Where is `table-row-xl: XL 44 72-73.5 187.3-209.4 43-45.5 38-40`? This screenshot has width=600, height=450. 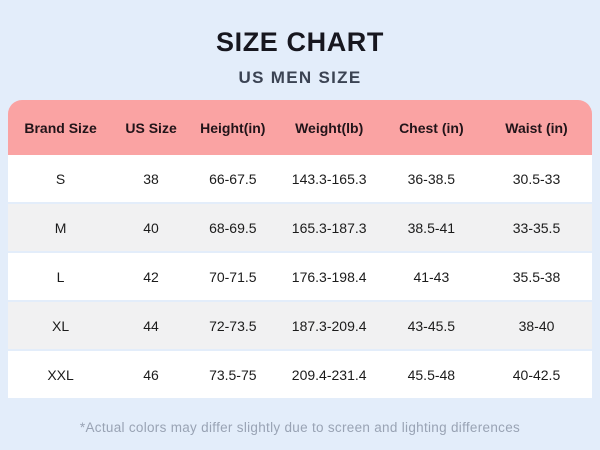 table-row-xl: XL 44 72-73.5 187.3-209.4 43-45.5 38-40 is located at coordinates (300, 324).